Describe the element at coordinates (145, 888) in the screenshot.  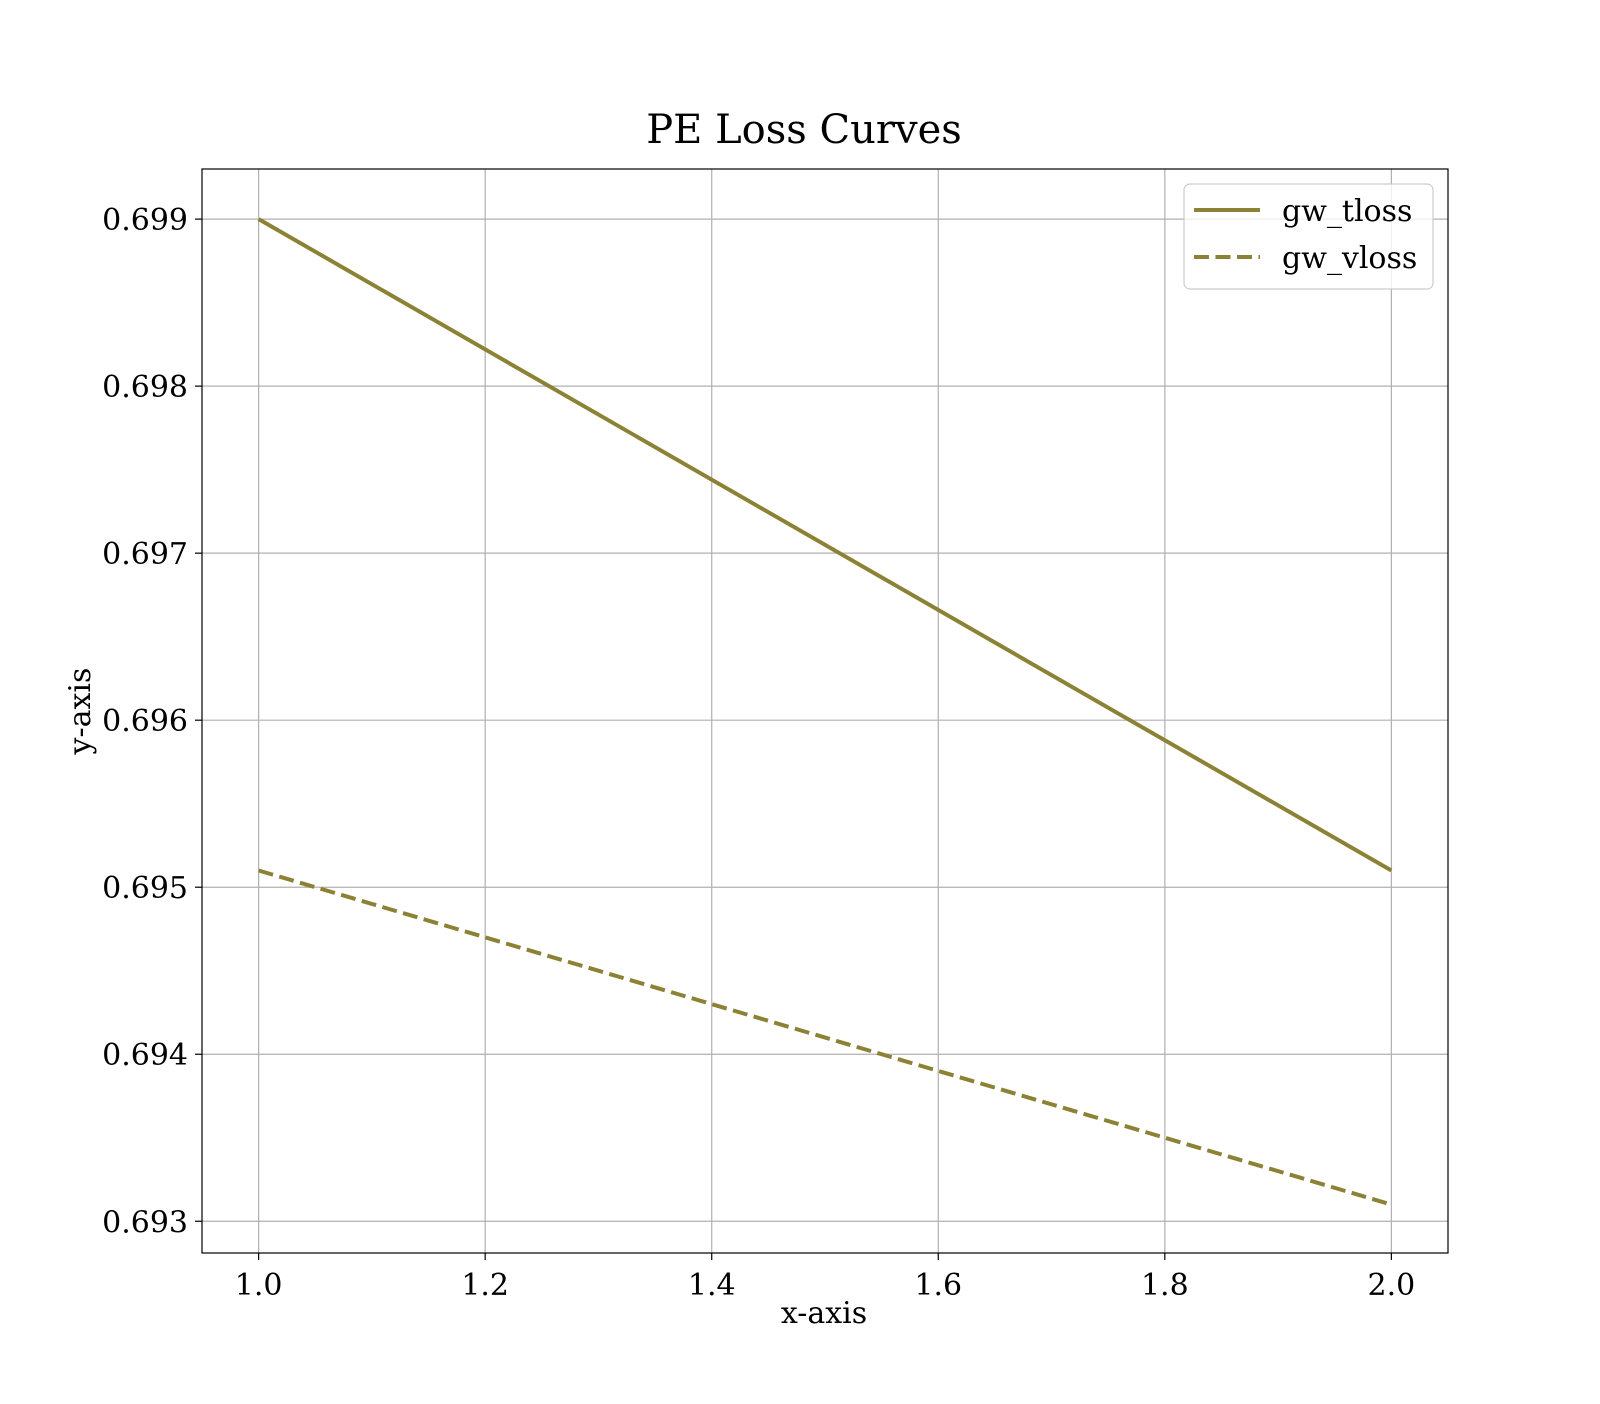
I see `y-tick-label: 0.695` at that location.